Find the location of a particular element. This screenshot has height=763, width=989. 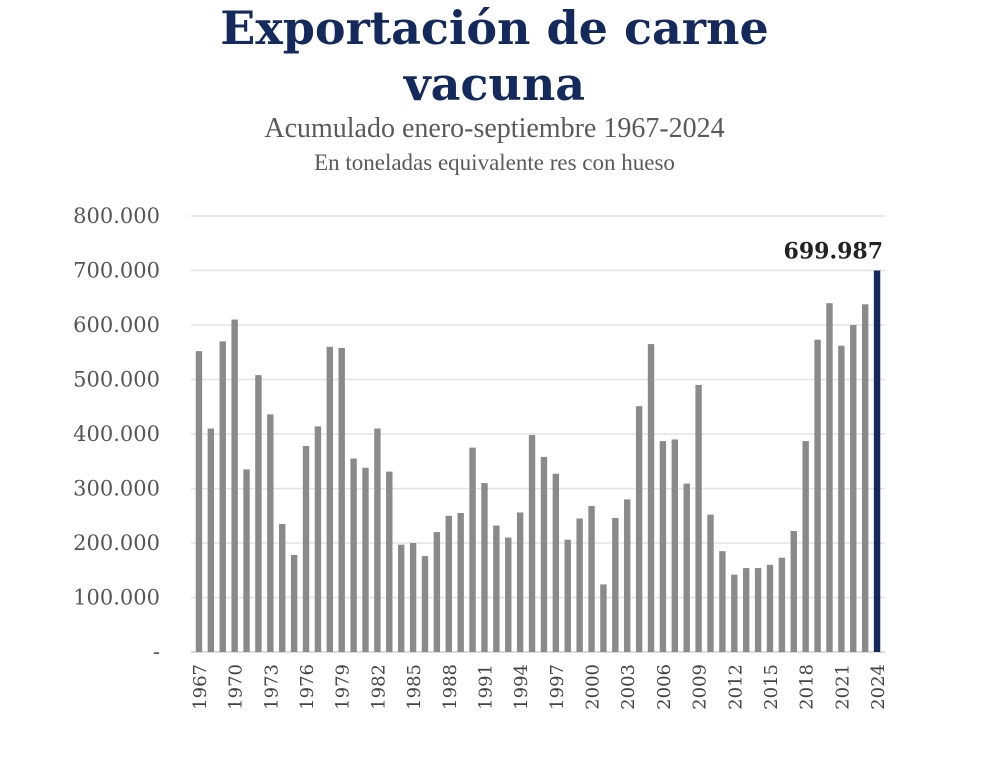

x-tick-label: 1973 is located at coordinates (271, 687).